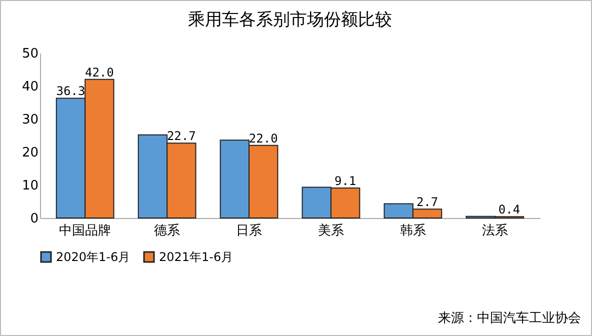 This screenshot has width=592, height=336. I want to click on x-tick-label: 美系, so click(331, 230).